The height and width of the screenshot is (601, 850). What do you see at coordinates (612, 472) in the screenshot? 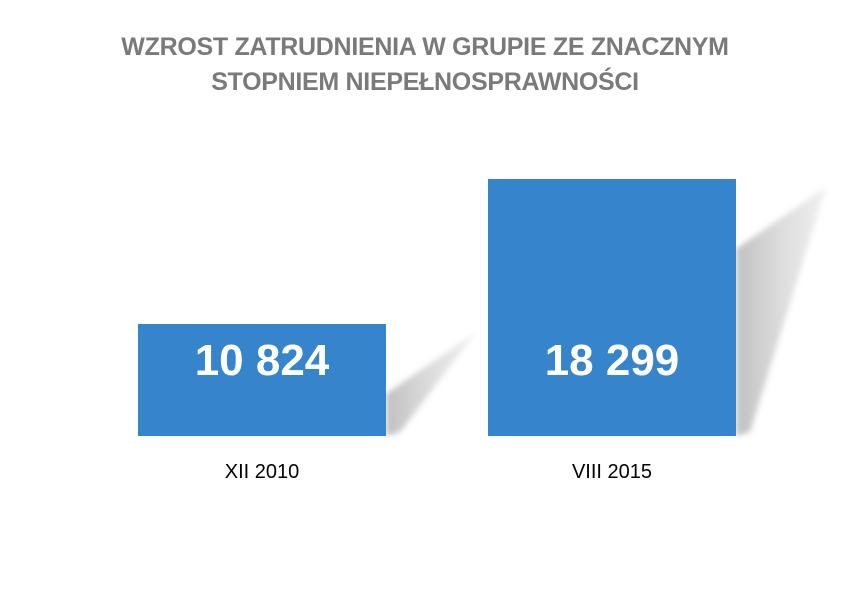
I see `category-label: VIII 2015` at bounding box center [612, 472].